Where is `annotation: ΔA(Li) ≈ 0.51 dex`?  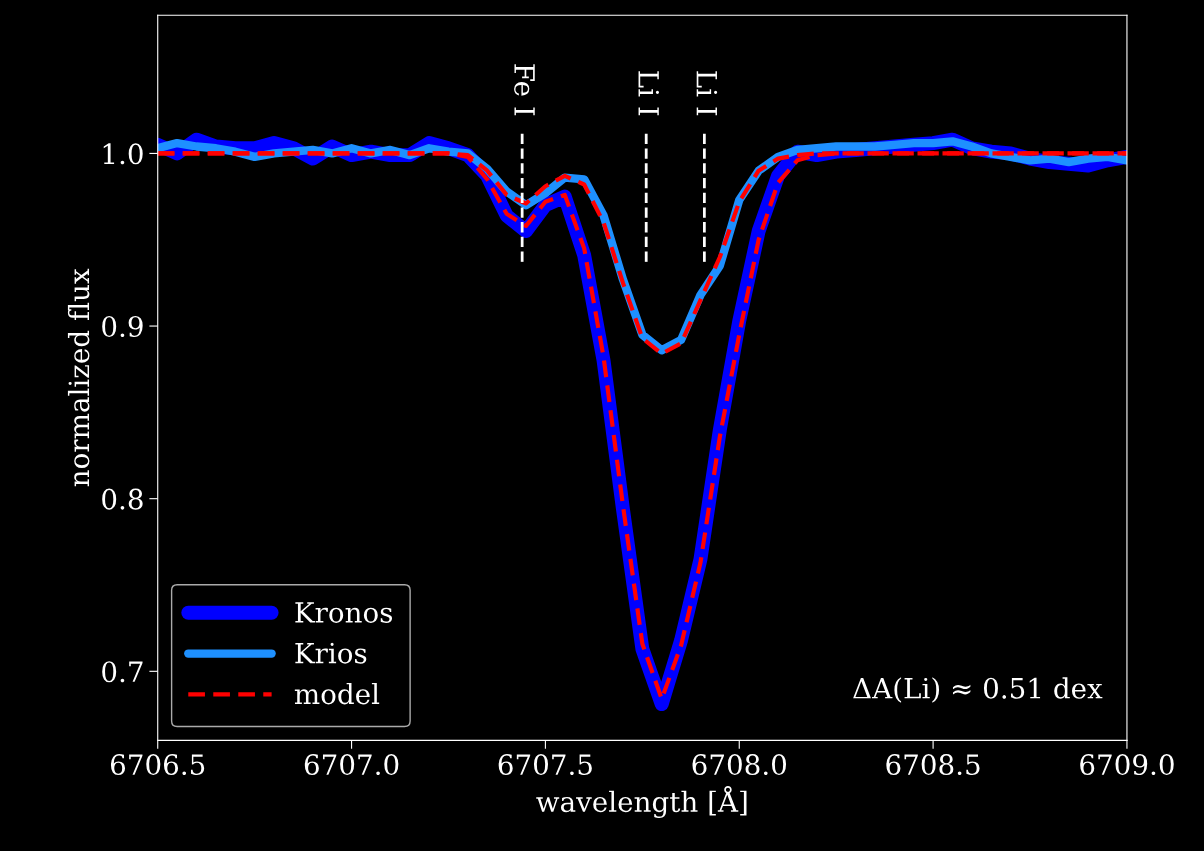
annotation: ΔA(Li) ≈ 0.51 dex is located at coordinates (978, 690).